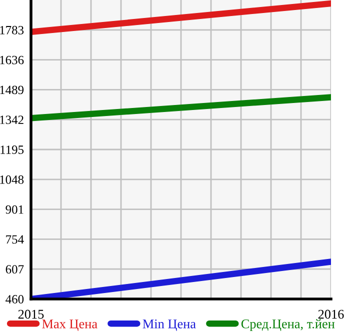 The height and width of the screenshot is (335, 345). What do you see at coordinates (12, 30) in the screenshot?
I see `y-tick-label: 1783` at bounding box center [12, 30].